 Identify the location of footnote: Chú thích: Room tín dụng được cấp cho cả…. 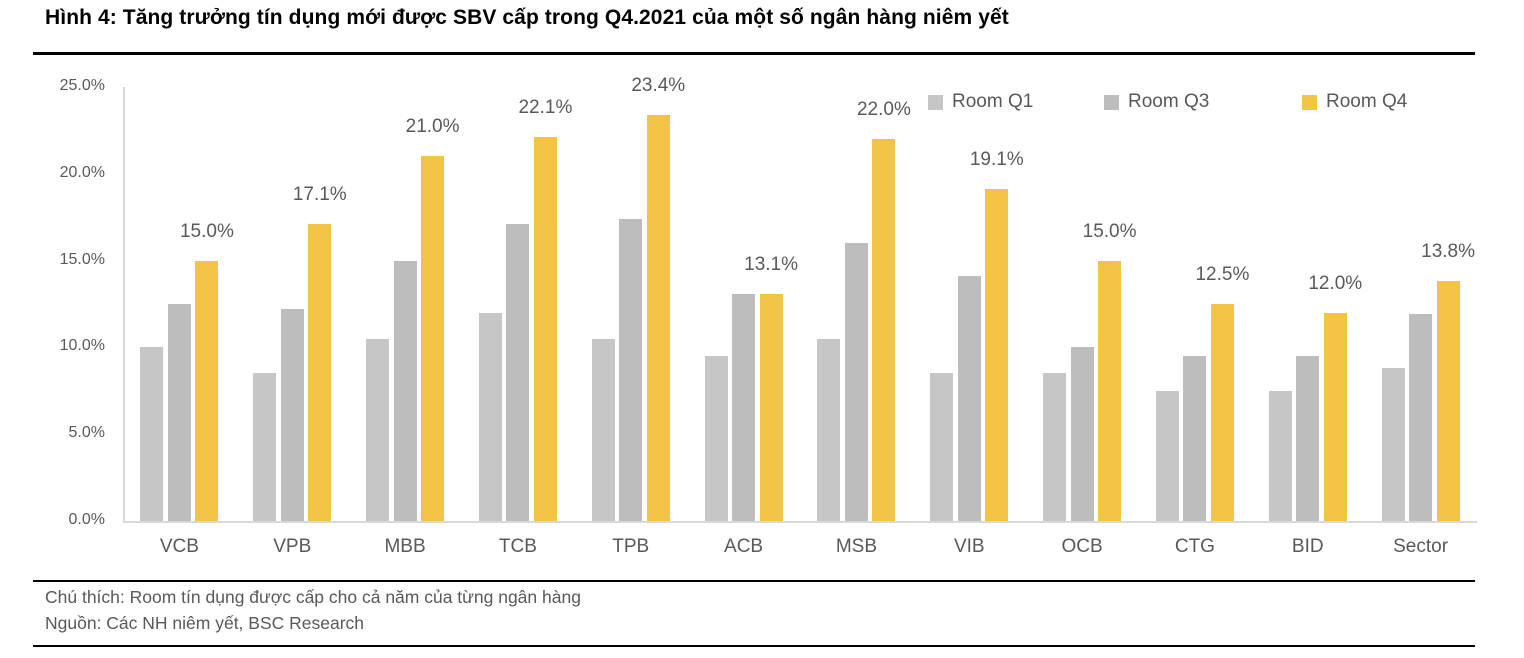
(313, 597).